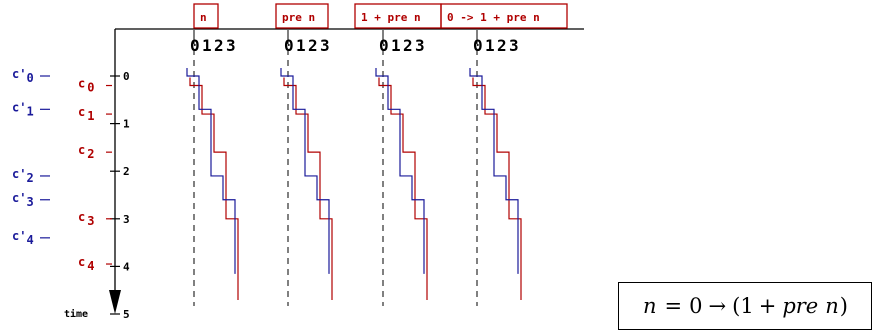 This screenshot has width=880, height=335. What do you see at coordinates (502, 45) in the screenshot?
I see `column-3-digit-2: 2` at bounding box center [502, 45].